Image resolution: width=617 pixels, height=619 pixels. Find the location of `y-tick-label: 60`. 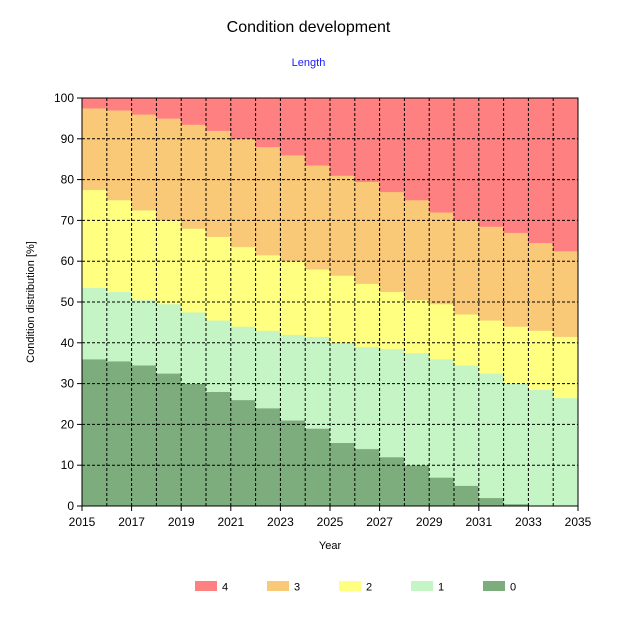

y-tick-label: 60 is located at coordinates (68, 261).